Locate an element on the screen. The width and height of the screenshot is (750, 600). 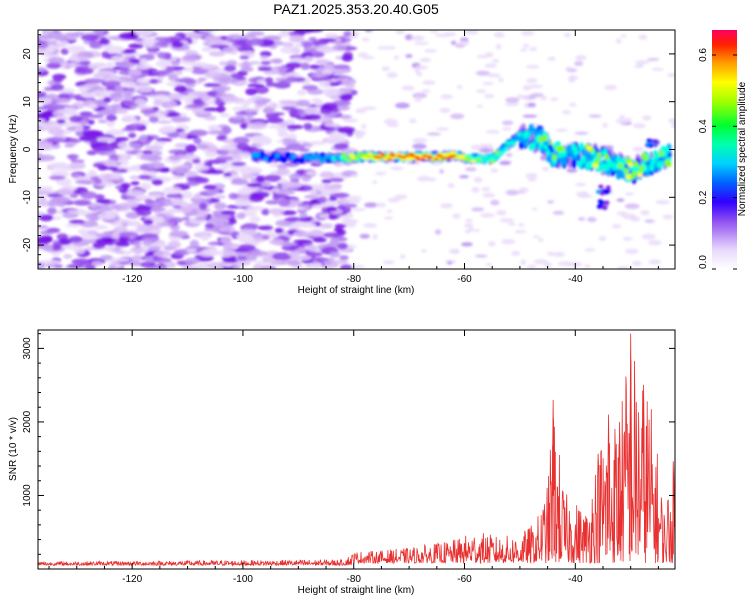
spec-ytick-label: -10 is located at coordinates (27, 197).